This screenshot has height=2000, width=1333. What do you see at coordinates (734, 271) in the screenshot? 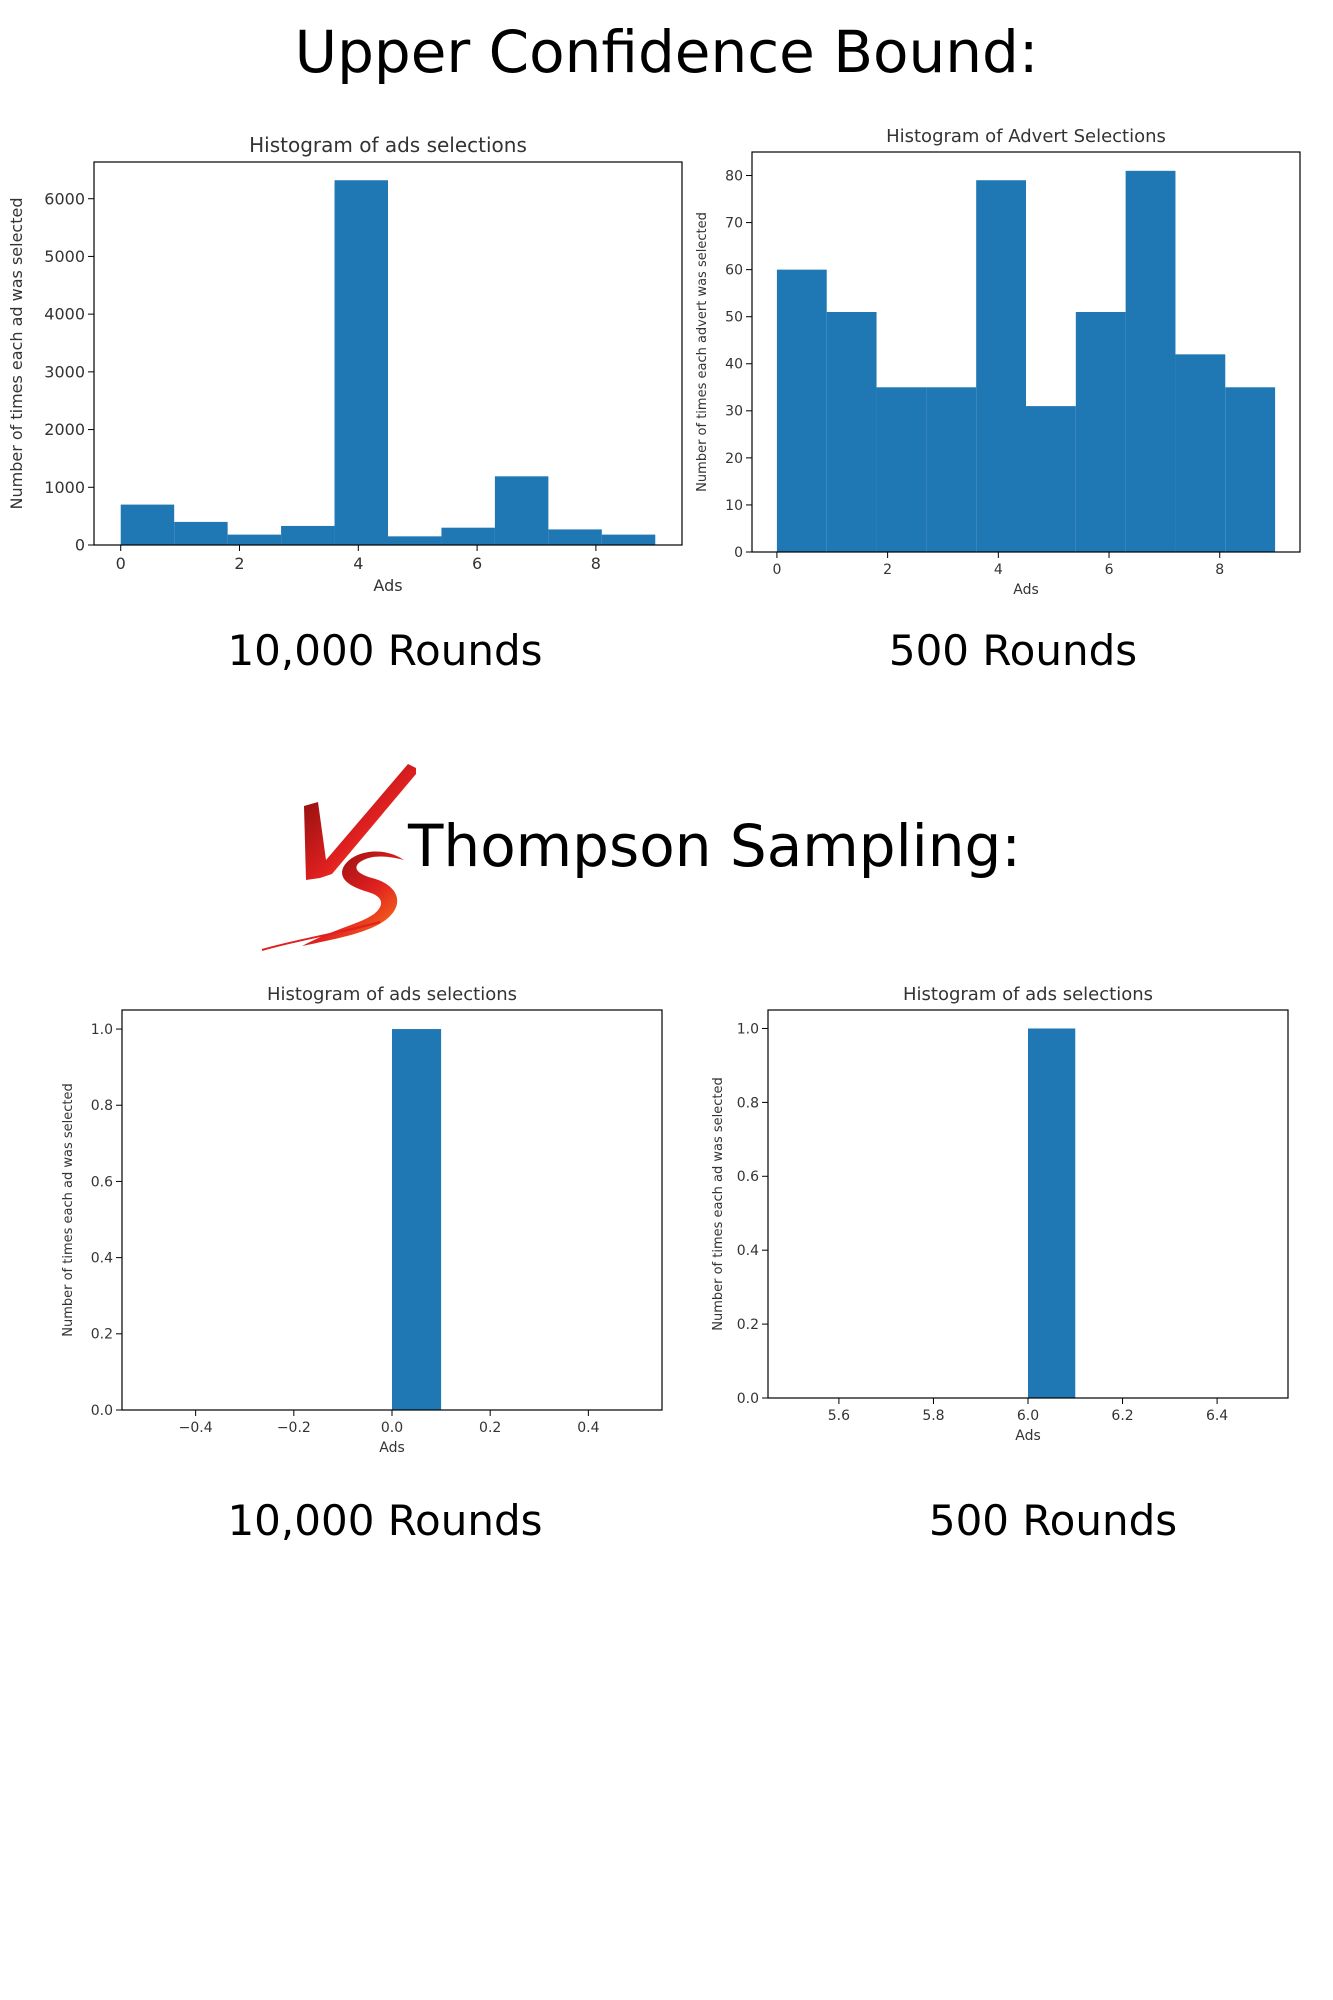
I see `y-tick-label: 60` at bounding box center [734, 271].